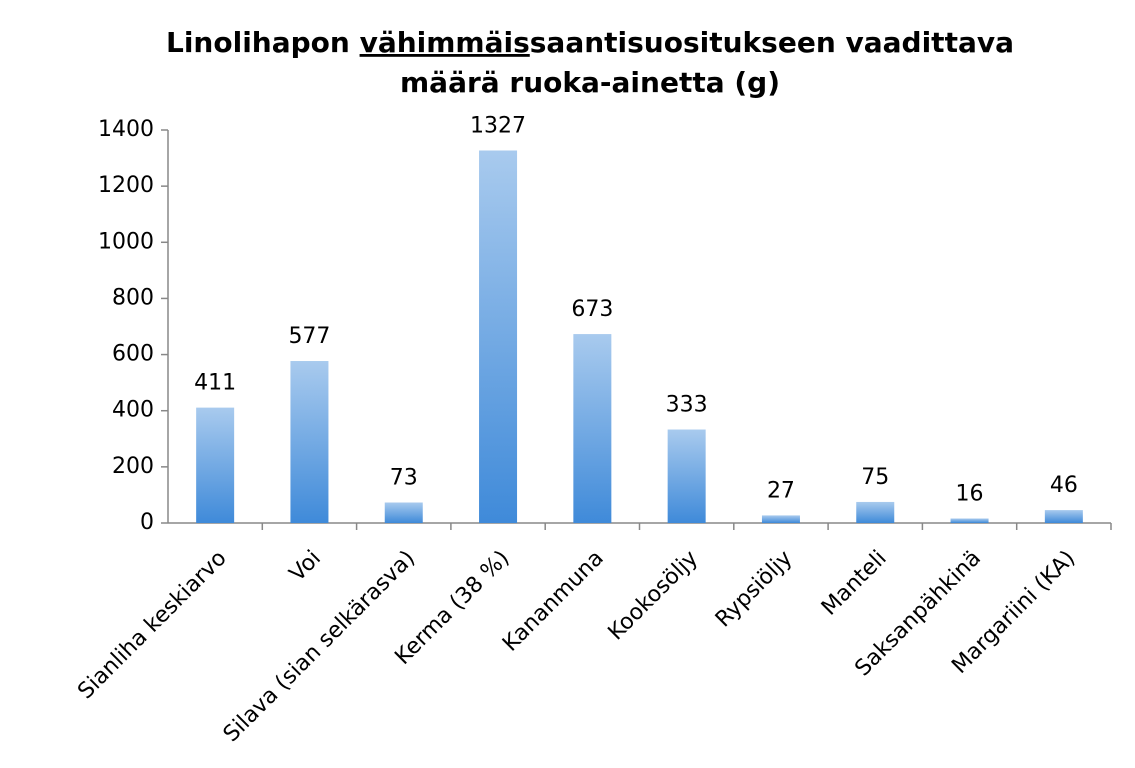 This screenshot has width=1135, height=768. Describe the element at coordinates (126, 129) in the screenshot. I see `y-tick-label: 1400` at that location.